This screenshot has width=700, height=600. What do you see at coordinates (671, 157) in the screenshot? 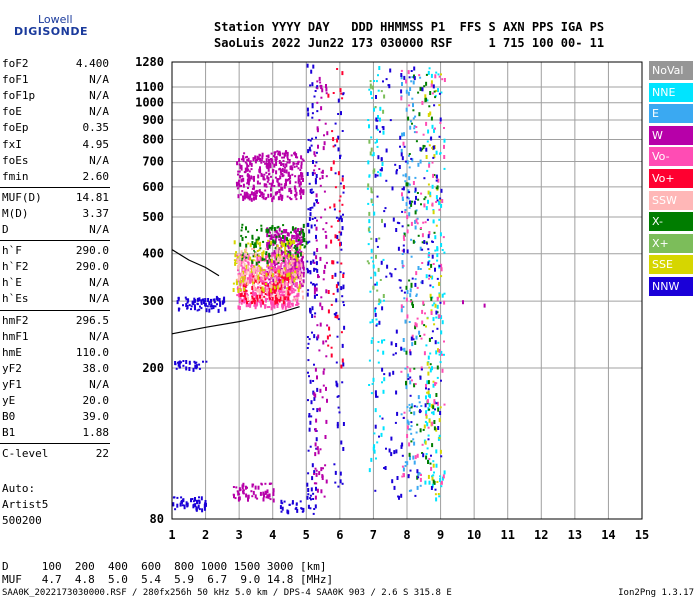
I see `legend-item-vo: Vo-` at bounding box center [671, 157].